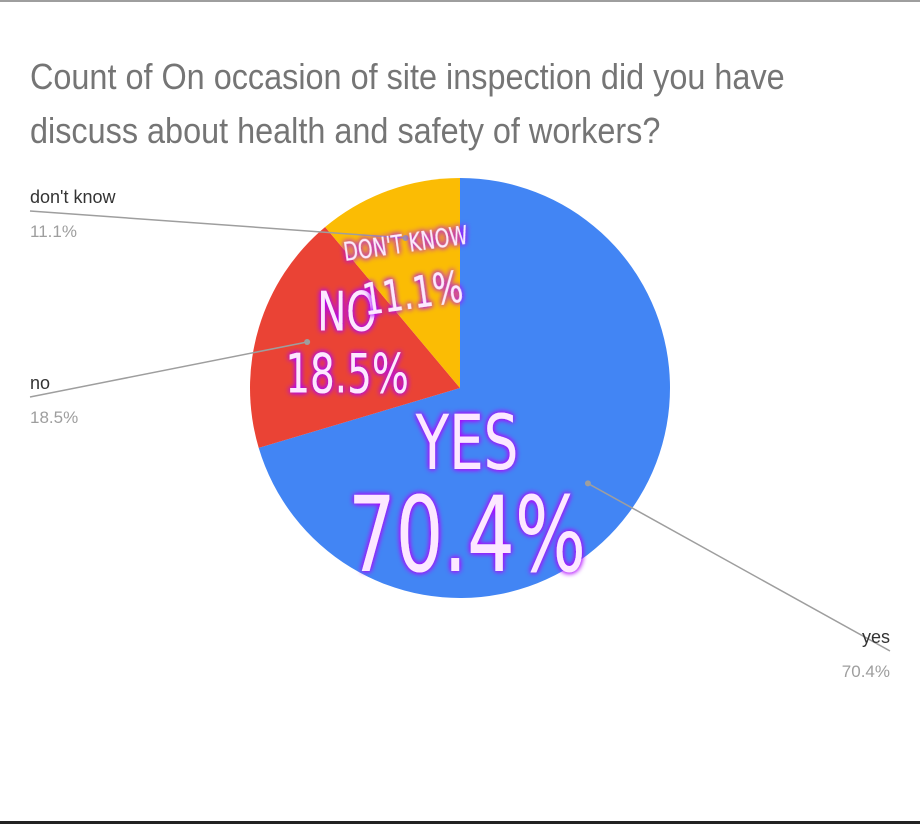 This screenshot has height=824, width=920. What do you see at coordinates (217, 224) in the screenshot?
I see `leader-line-don-t-know` at bounding box center [217, 224].